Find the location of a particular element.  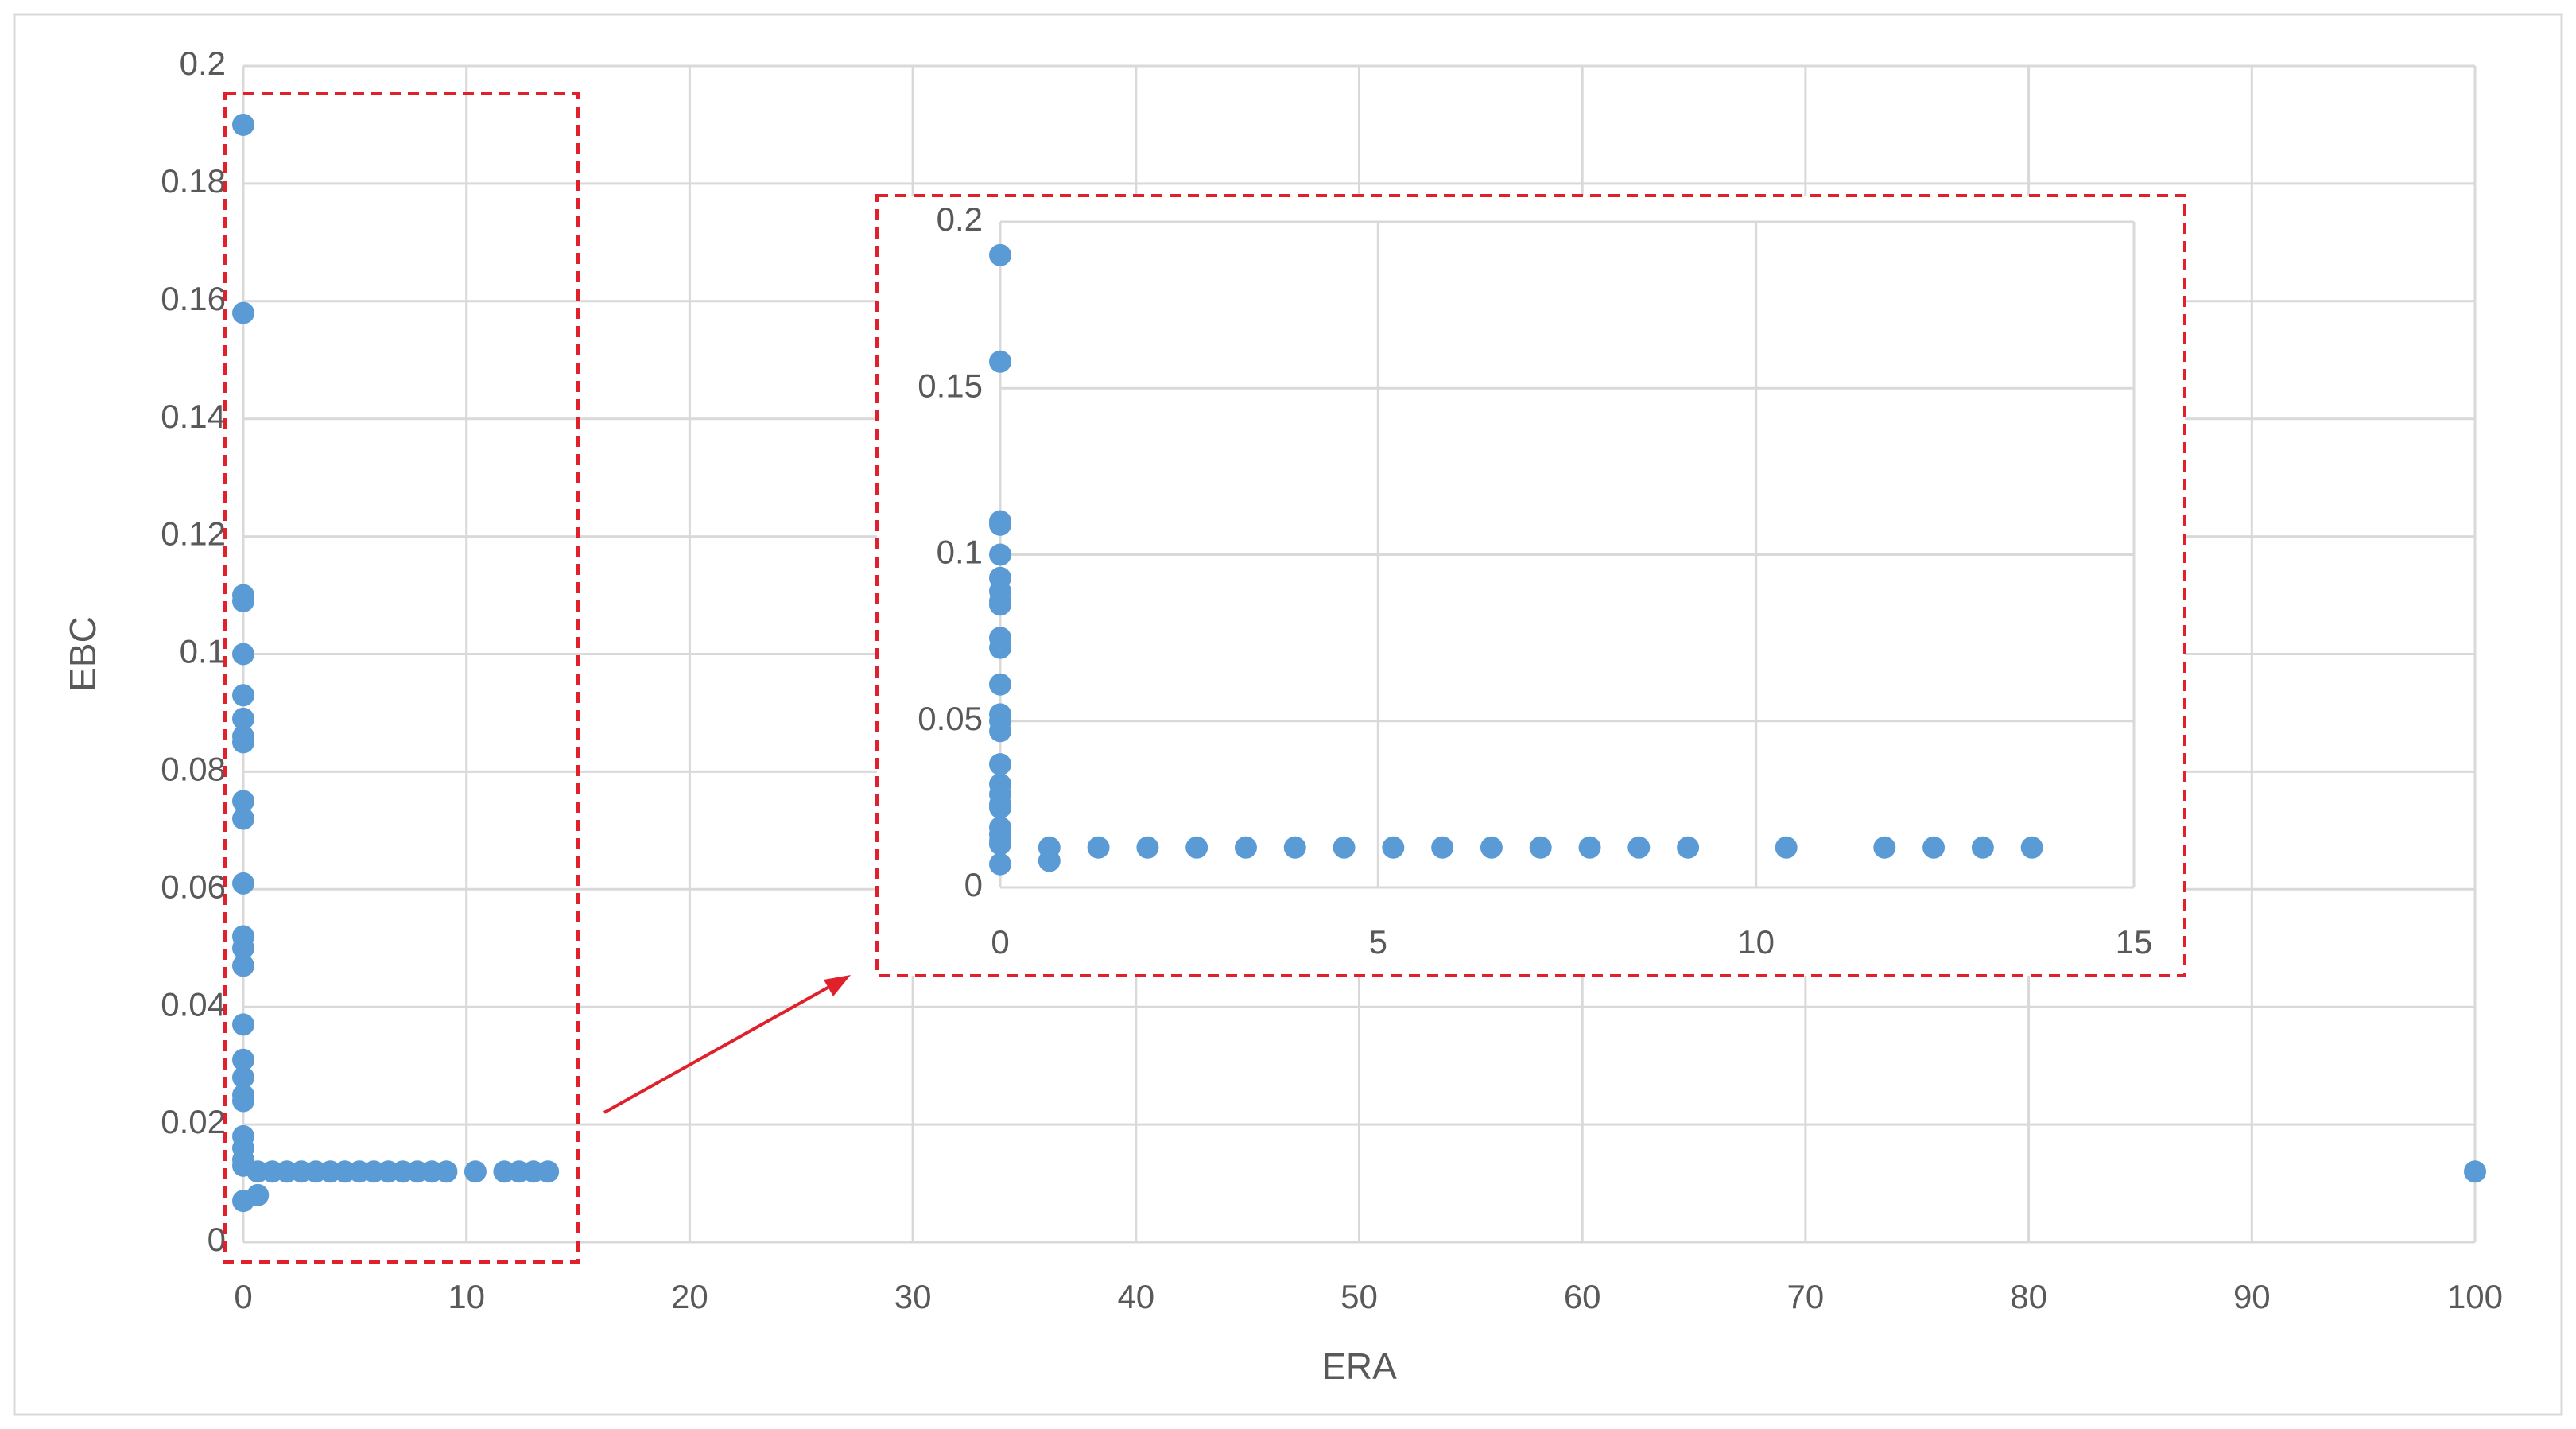

y-tick-label: 0.06 is located at coordinates (193, 886).